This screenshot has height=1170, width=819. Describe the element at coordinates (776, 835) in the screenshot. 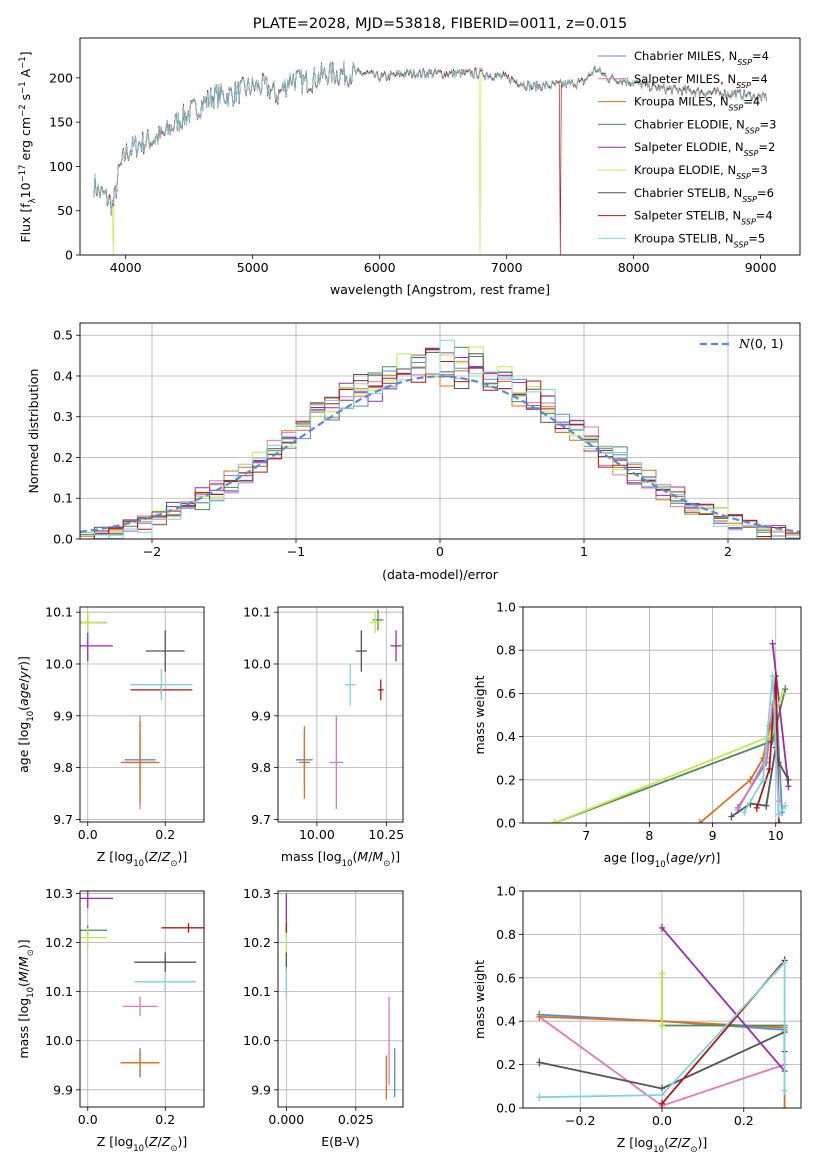

I see `x-tick-label: 10` at that location.